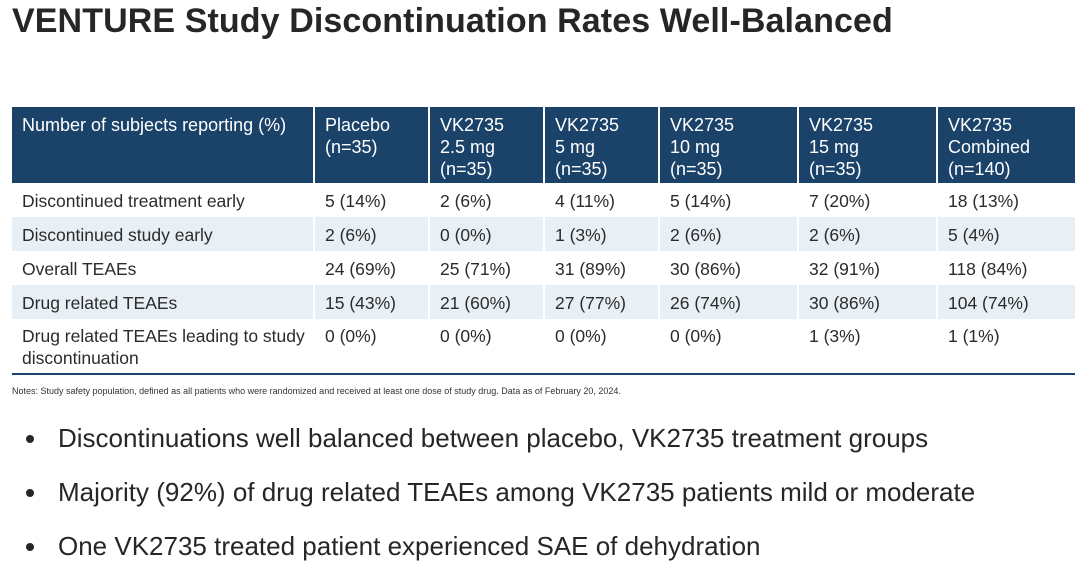  What do you see at coordinates (163, 234) in the screenshot?
I see `row-label: Discontinued study early` at bounding box center [163, 234].